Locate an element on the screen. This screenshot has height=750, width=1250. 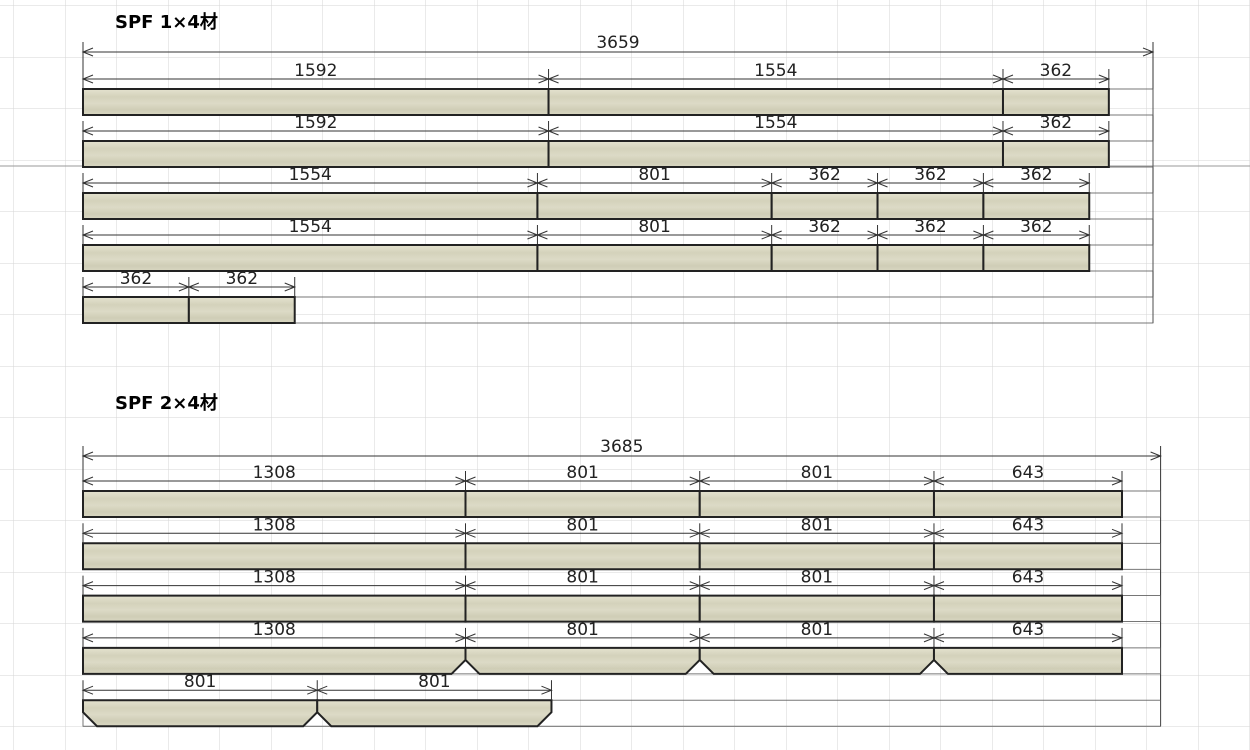
section-title: SPF 2×4材 is located at coordinates (166, 403).